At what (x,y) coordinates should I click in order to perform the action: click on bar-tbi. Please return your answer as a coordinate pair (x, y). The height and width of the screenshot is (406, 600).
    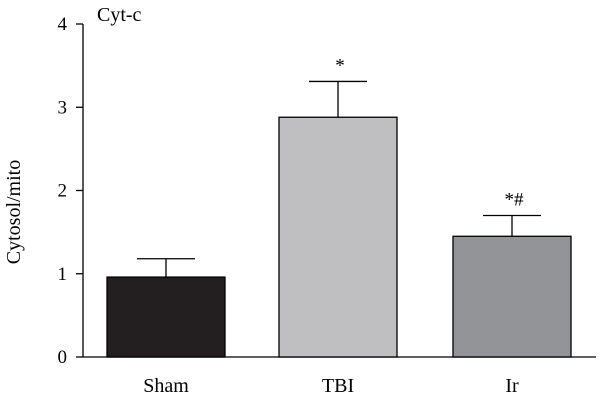
    Looking at the image, I should click on (338, 237).